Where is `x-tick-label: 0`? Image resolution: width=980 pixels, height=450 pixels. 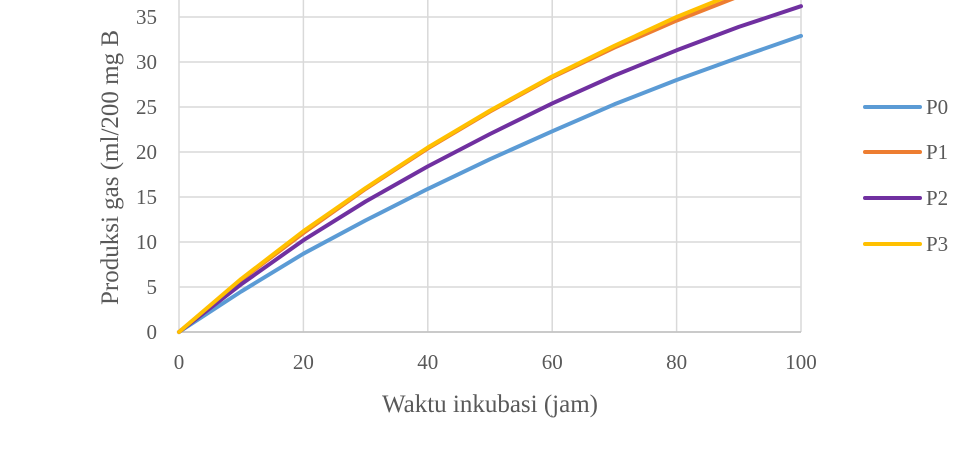
x-tick-label: 0 is located at coordinates (179, 362).